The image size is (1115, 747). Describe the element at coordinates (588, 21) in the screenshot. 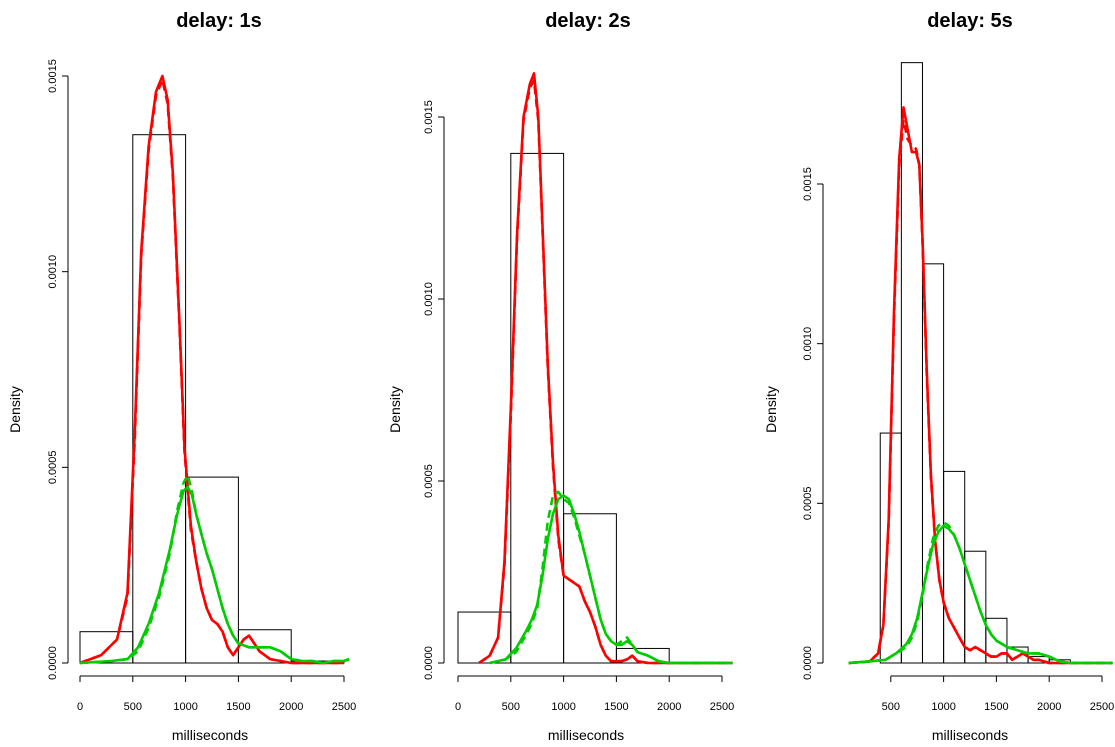

I see `chart-title: delay: 2s` at that location.